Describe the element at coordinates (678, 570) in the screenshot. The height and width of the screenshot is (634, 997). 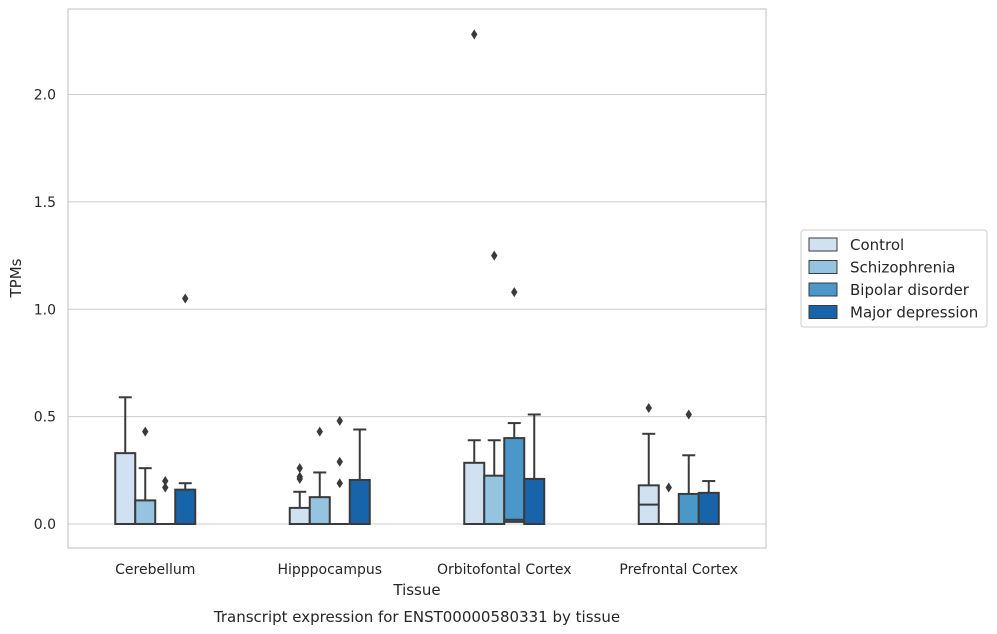
I see `x-tick-label: Prefrontal Cortex` at that location.